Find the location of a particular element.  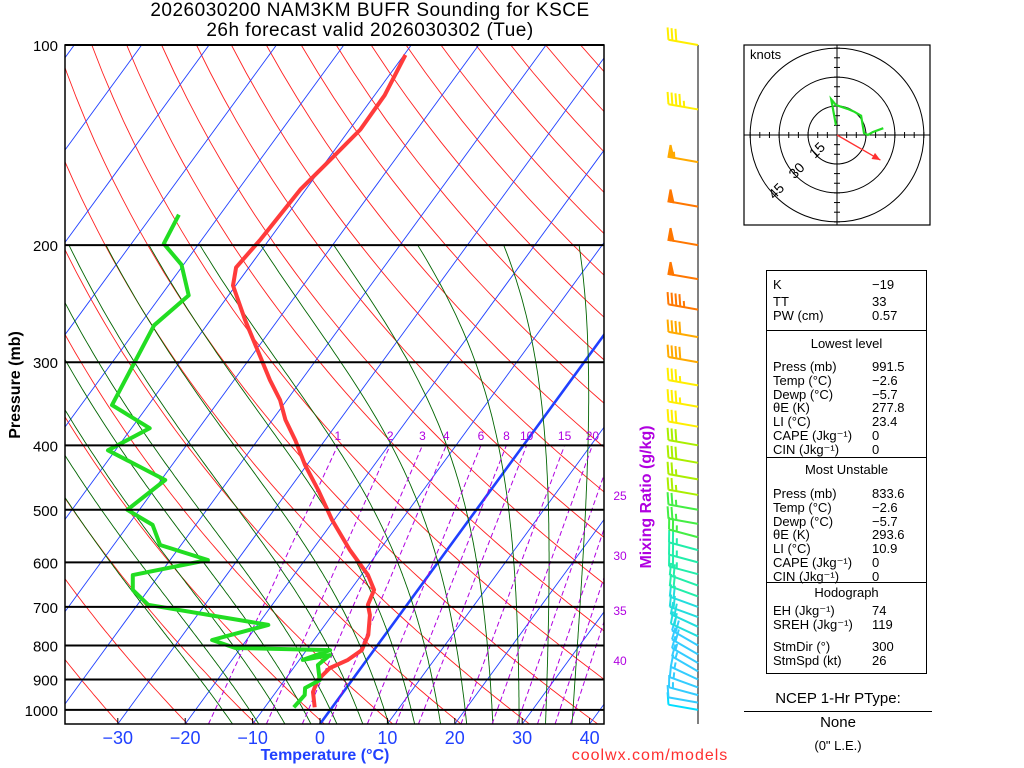

pressure-tick-label: 600 is located at coordinates (45, 563).